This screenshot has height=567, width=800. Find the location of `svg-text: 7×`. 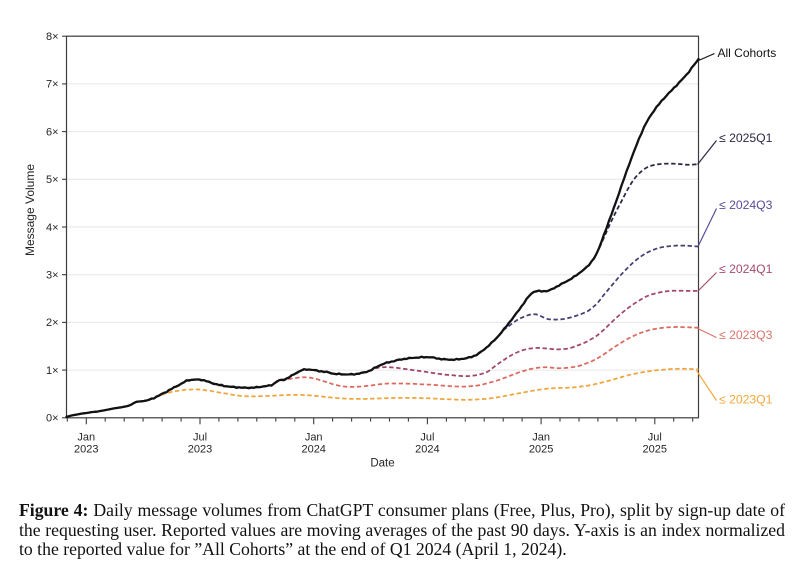

svg-text: 7× is located at coordinates (52, 85).